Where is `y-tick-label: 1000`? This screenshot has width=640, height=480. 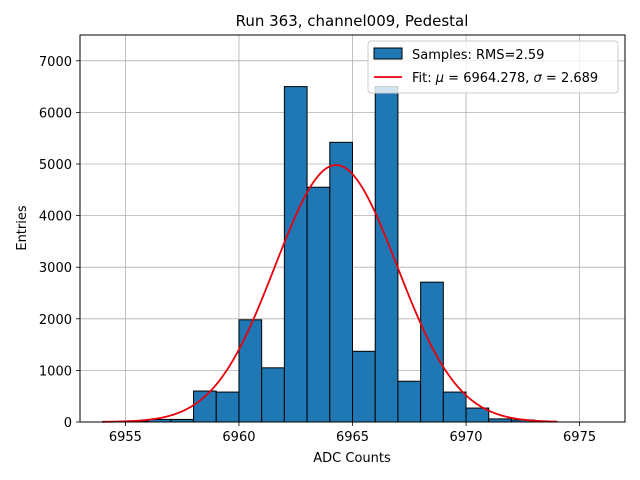 y-tick-label: 1000 is located at coordinates (55, 371).